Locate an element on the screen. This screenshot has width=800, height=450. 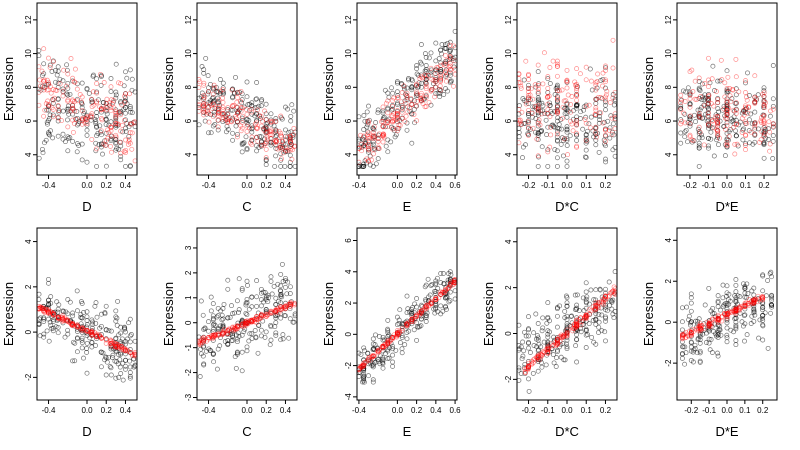
x-axis-label: D*C is located at coordinates (567, 431).